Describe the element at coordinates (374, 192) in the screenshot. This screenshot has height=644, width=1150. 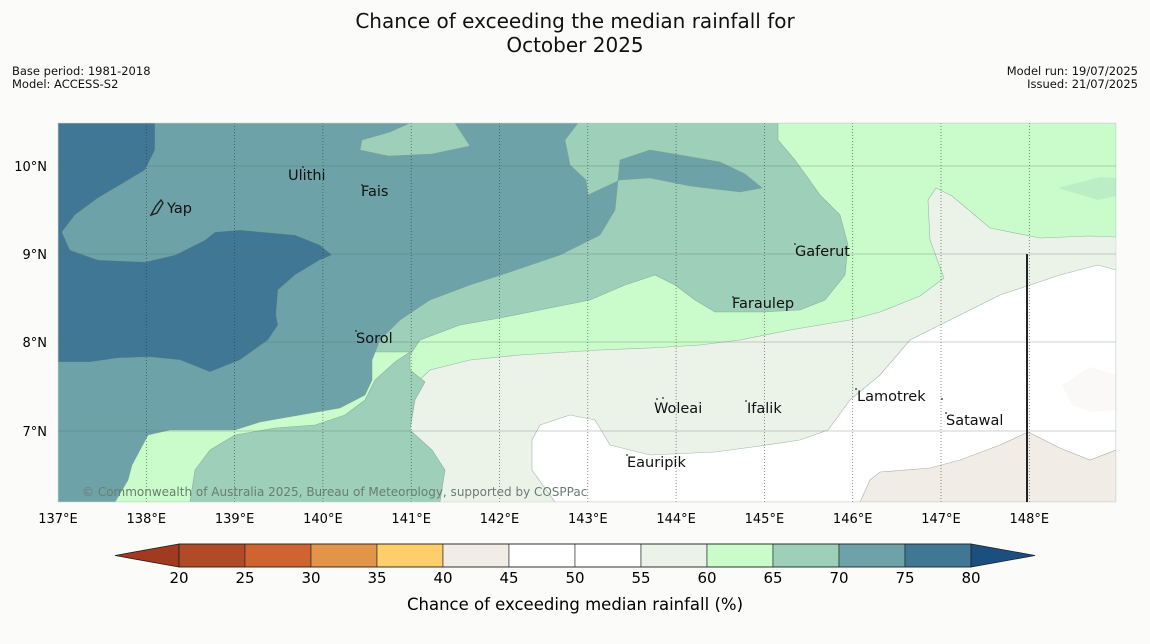
I see `place-fais: Fais` at that location.